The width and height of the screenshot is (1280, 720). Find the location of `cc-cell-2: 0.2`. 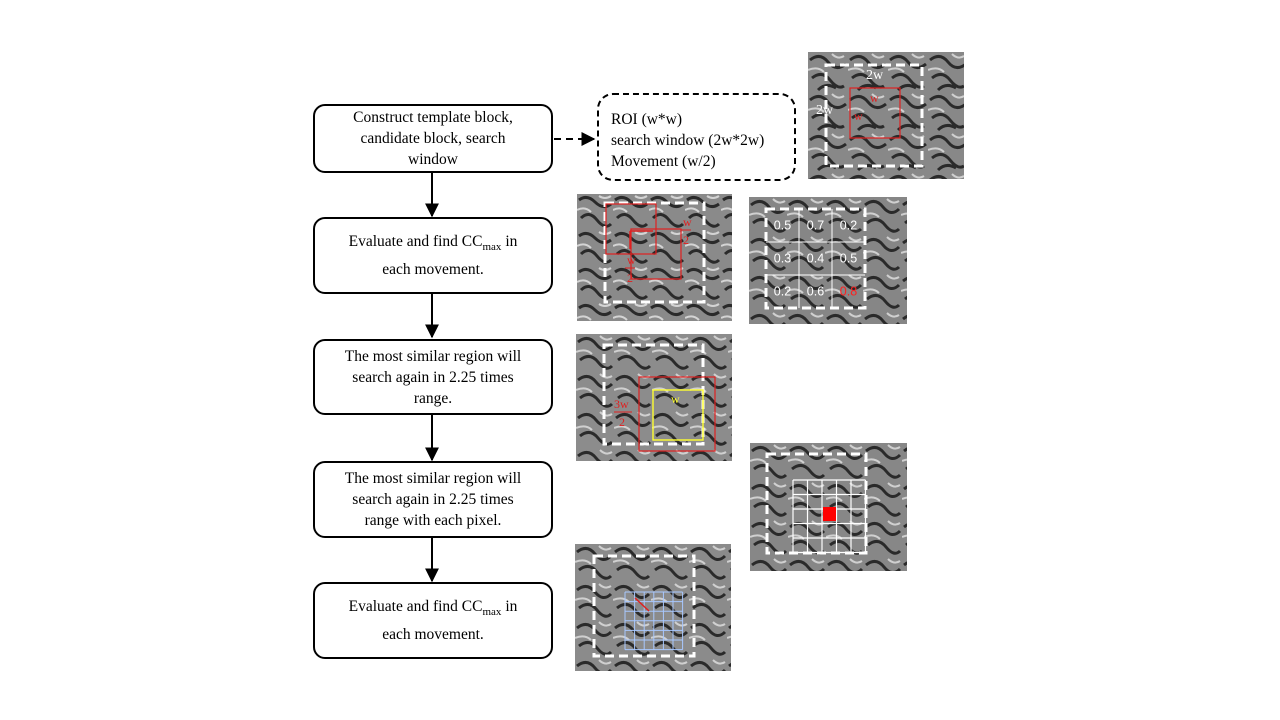

cc-cell-2: 0.2 is located at coordinates (848, 226).